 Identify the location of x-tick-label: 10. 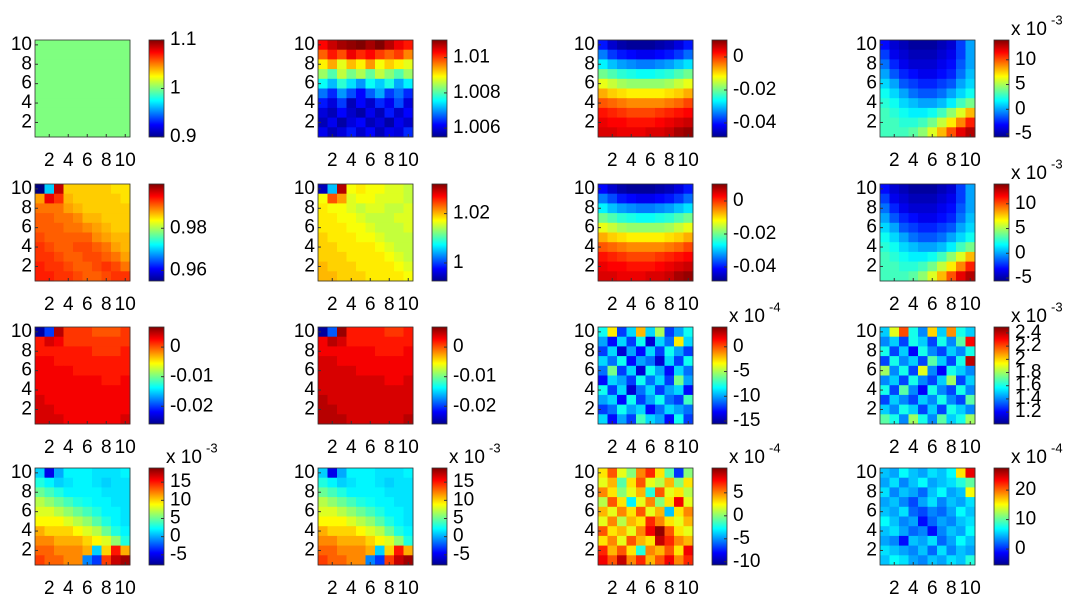
(688, 588).